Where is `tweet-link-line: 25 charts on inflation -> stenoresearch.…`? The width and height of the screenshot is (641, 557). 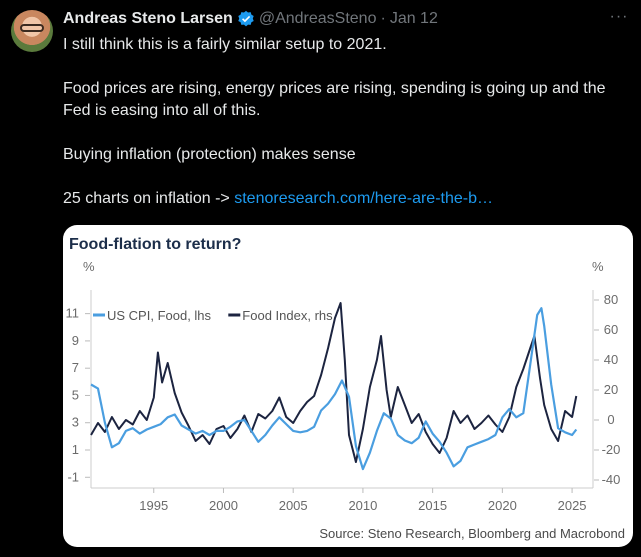 tweet-link-line: 25 charts on inflation -> stenoresearch.… is located at coordinates (278, 199).